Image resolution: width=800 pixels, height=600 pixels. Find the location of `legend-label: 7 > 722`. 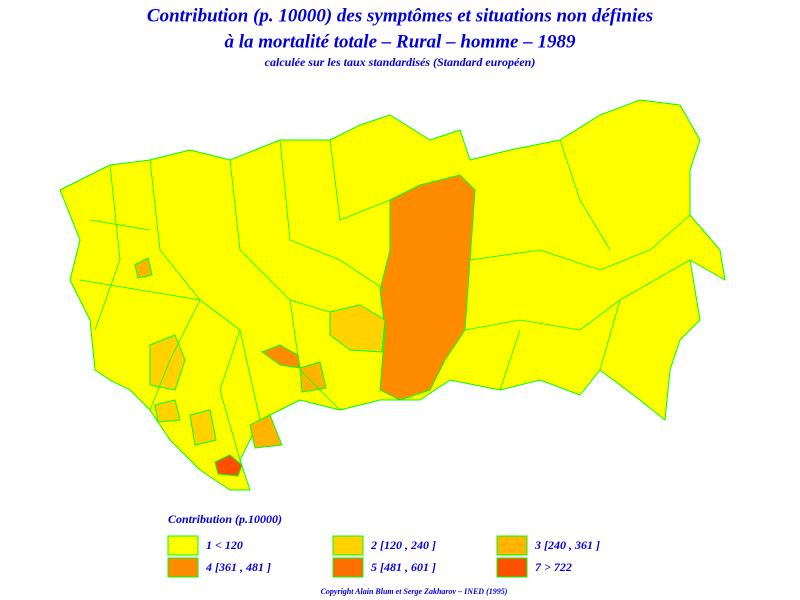

legend-label: 7 > 722 is located at coordinates (553, 567).